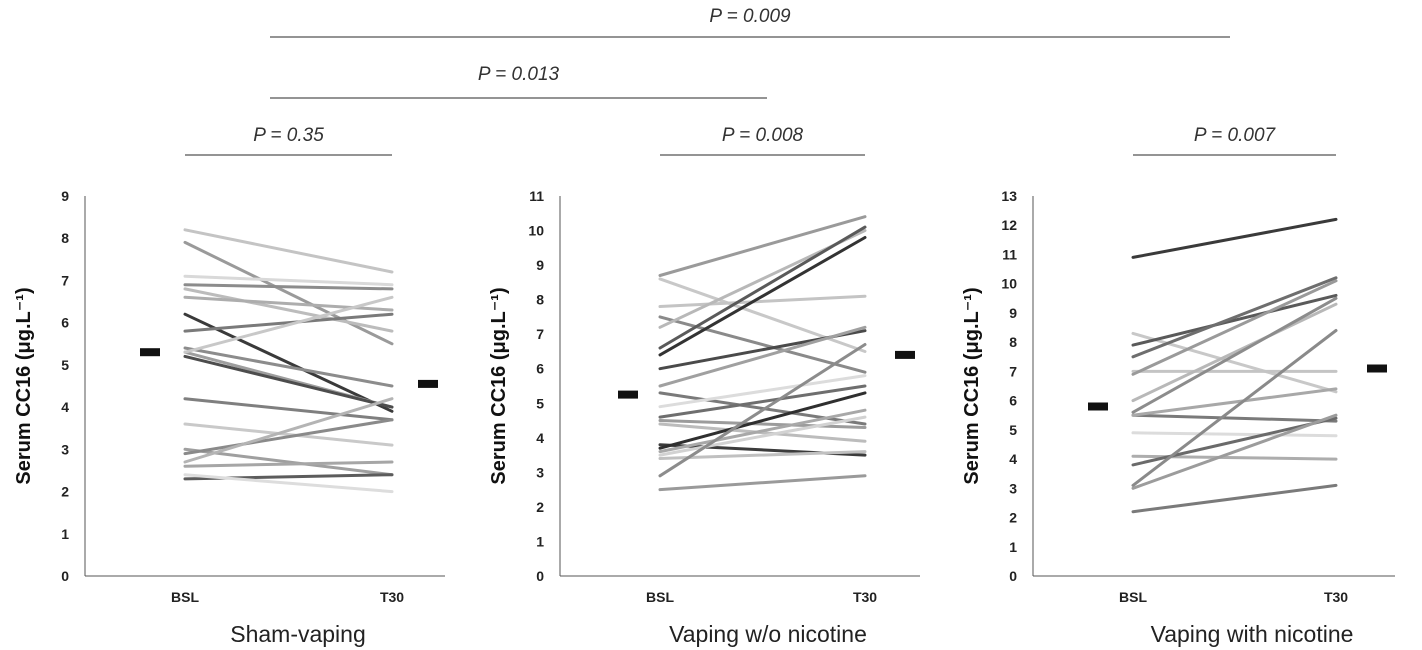 The width and height of the screenshot is (1422, 650). Describe the element at coordinates (1009, 196) in the screenshot. I see `y-tick-label: 13` at that location.